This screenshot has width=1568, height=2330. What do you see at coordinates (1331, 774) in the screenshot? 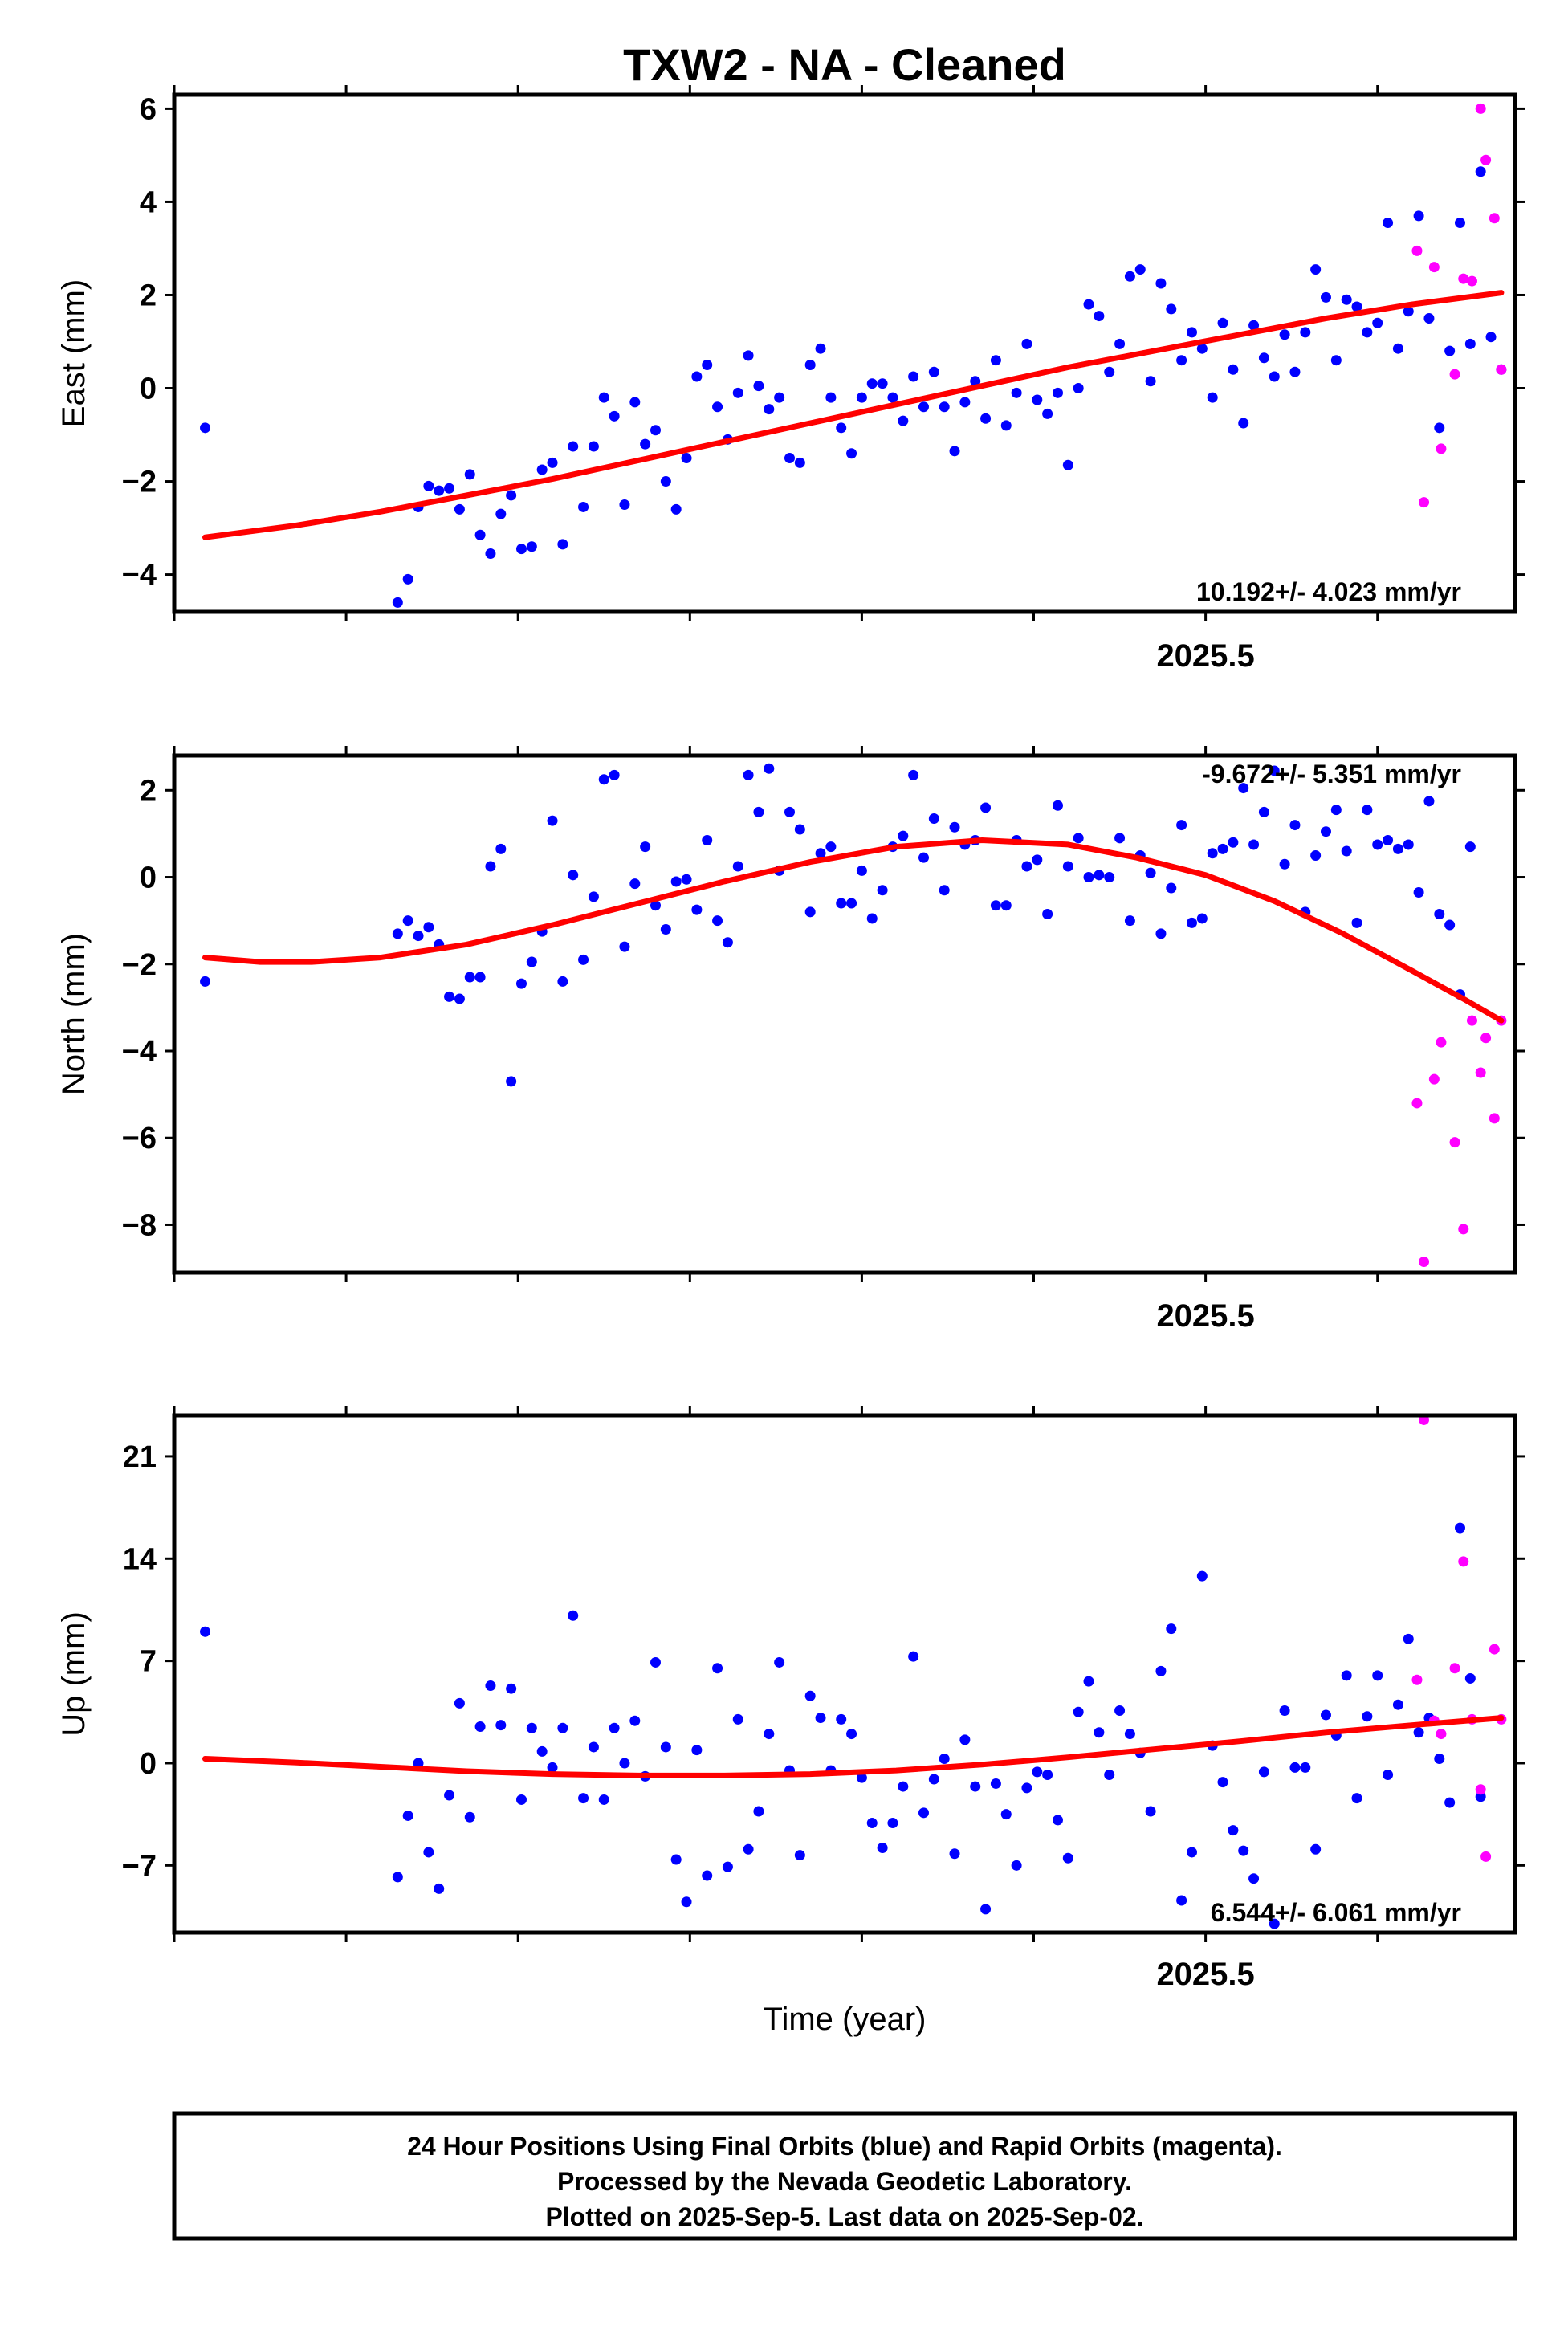
I see `north-rate-label: -9.672+/- 5.351 mm/yr` at bounding box center [1331, 774].